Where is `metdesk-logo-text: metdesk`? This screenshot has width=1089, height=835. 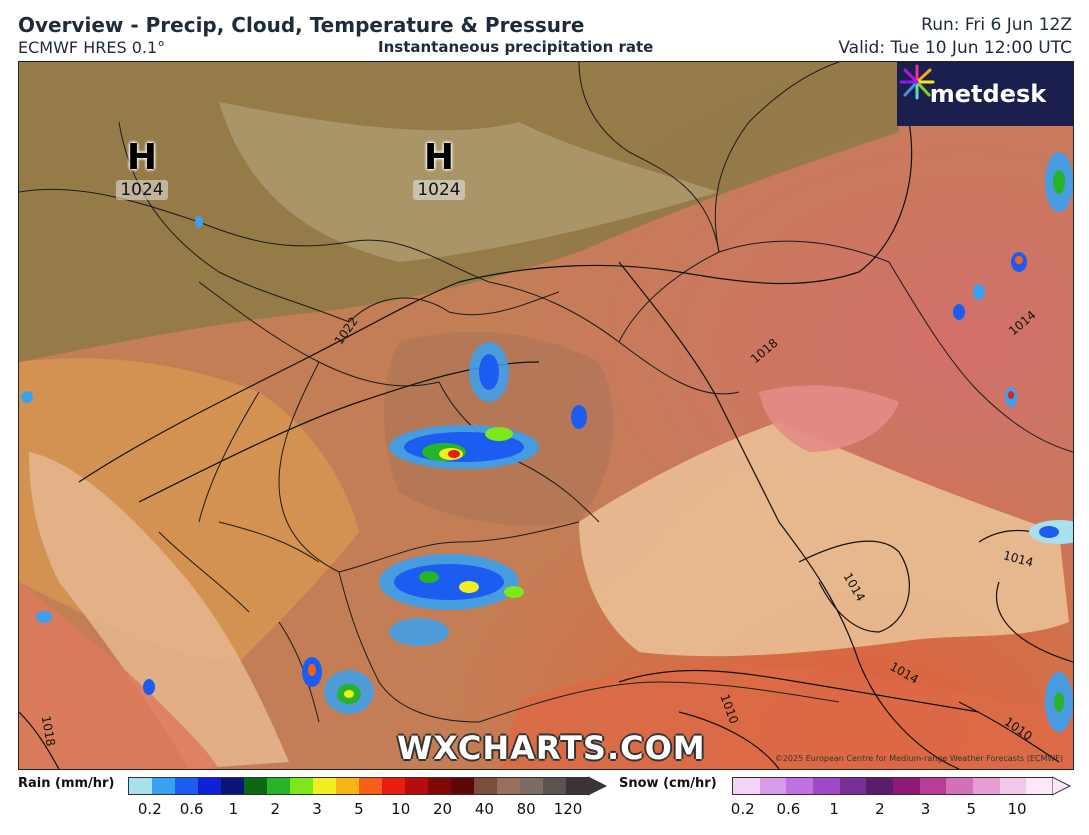
metdesk-logo-text: metdesk is located at coordinates (988, 94).